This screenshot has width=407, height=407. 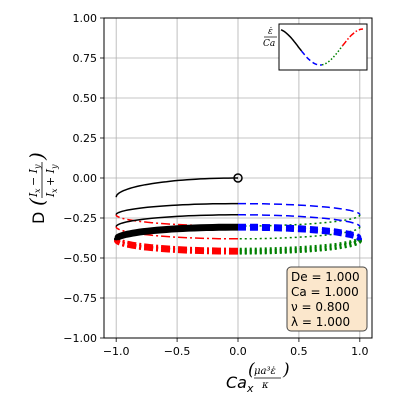 I want to click on y-axis-label: D ( Ix − Iy Ix + Iy ), so click(x=42, y=188).